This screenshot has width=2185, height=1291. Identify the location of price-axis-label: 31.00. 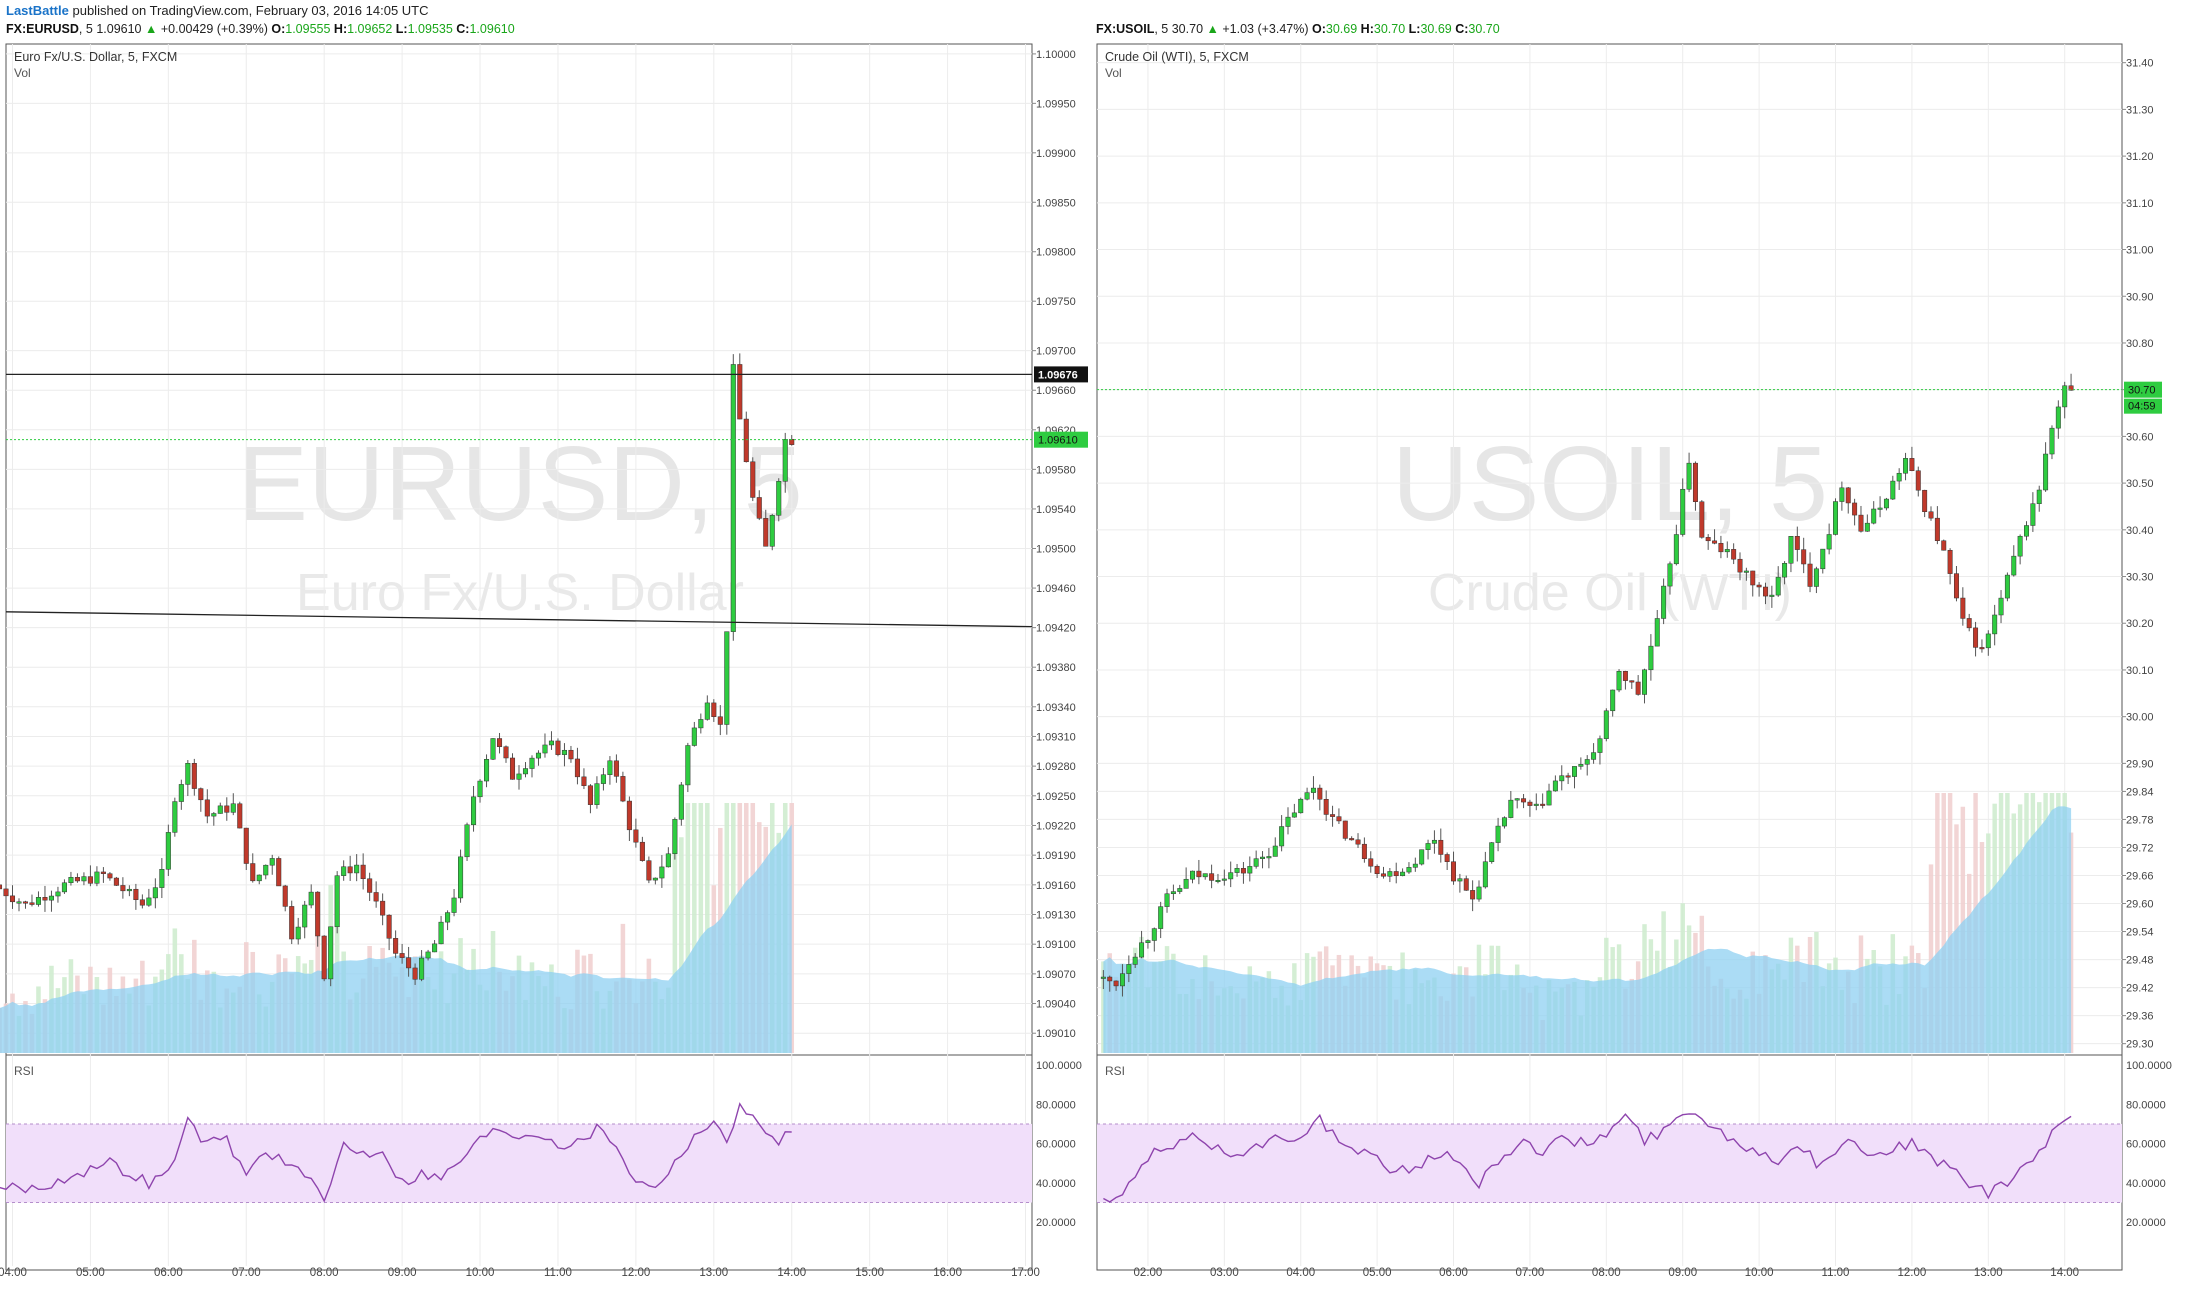
(2140, 251).